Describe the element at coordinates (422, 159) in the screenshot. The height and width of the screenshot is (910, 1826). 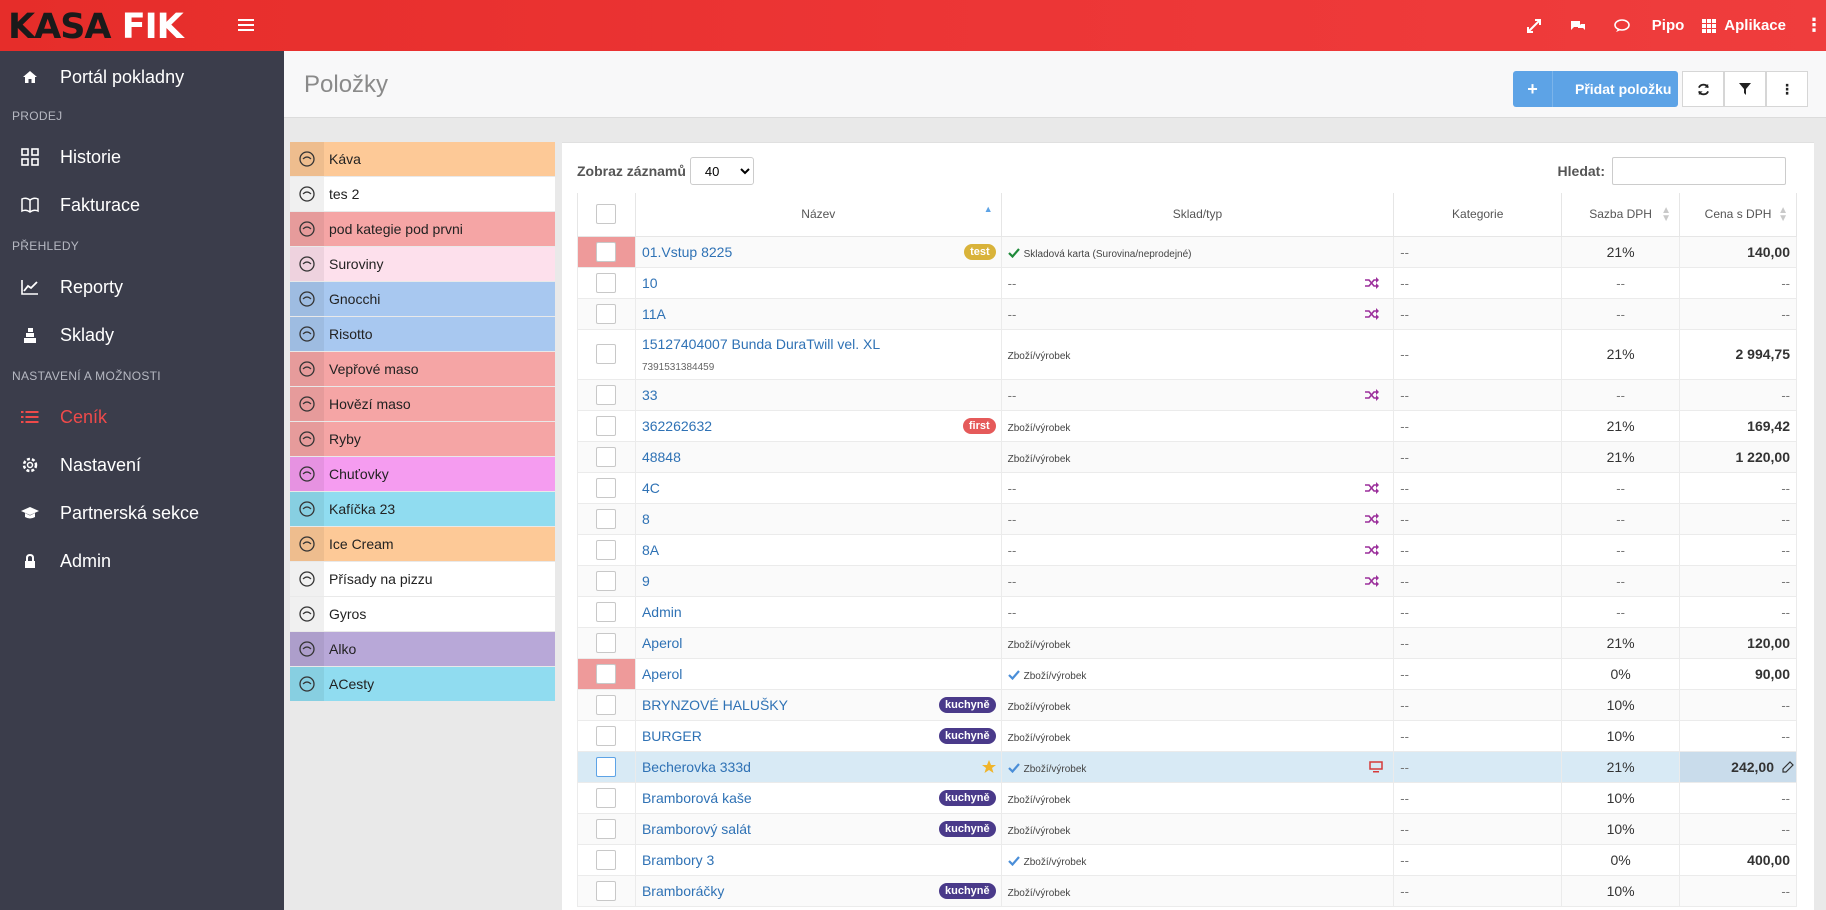
I see `category-item: Káva` at that location.